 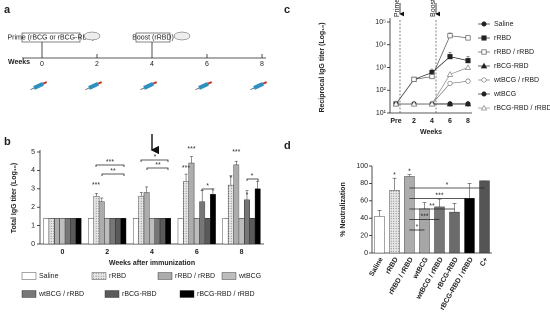 I want to click on panel-label: d, so click(x=287, y=146).